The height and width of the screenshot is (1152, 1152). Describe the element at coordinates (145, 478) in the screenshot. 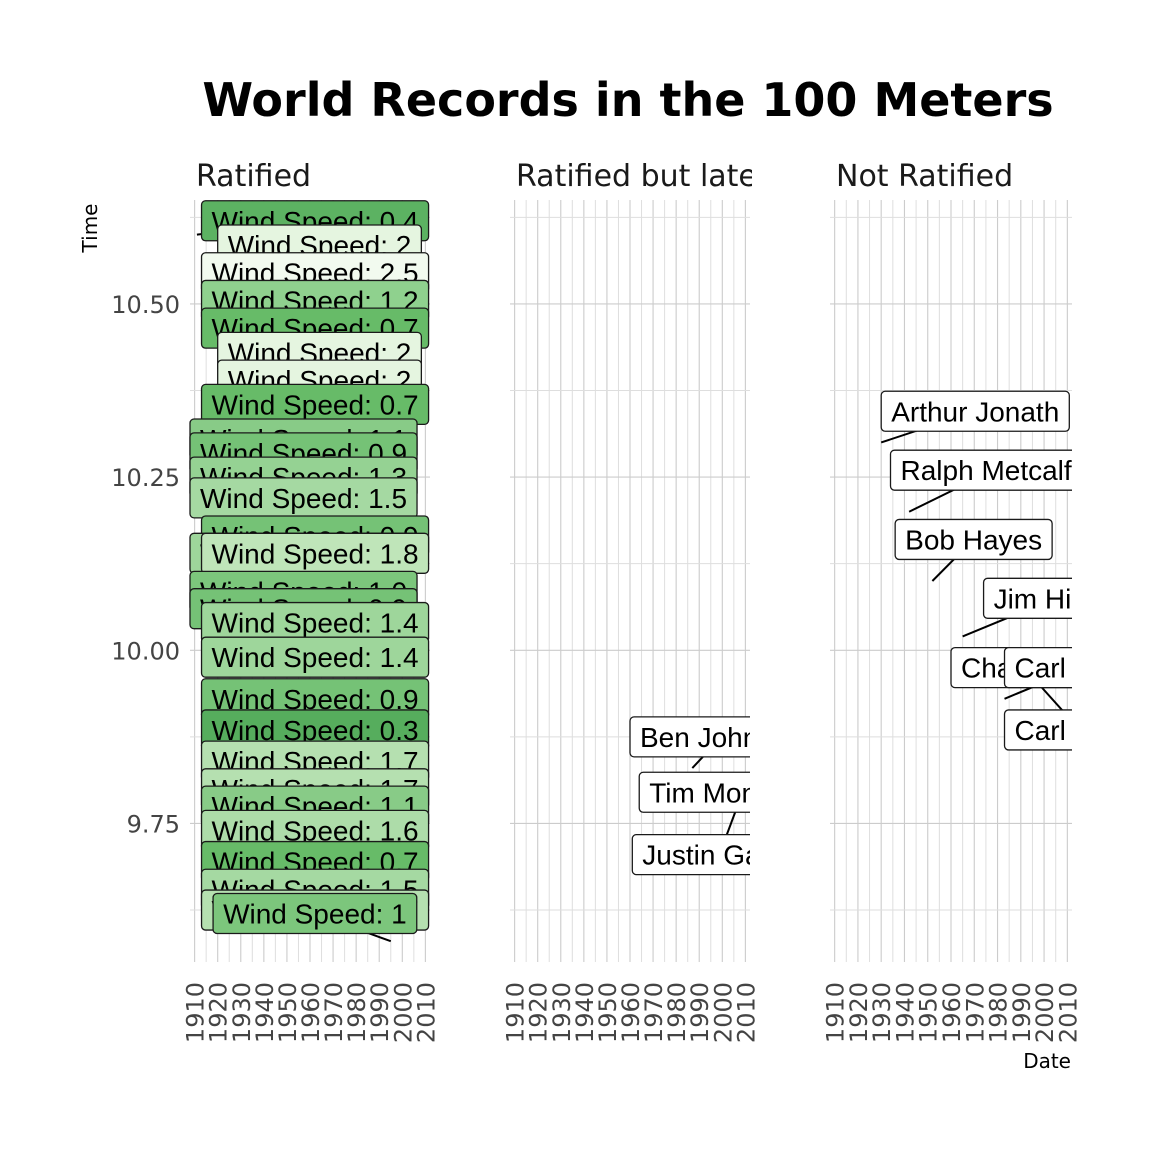

I see `y-tick-label: 10.25` at that location.